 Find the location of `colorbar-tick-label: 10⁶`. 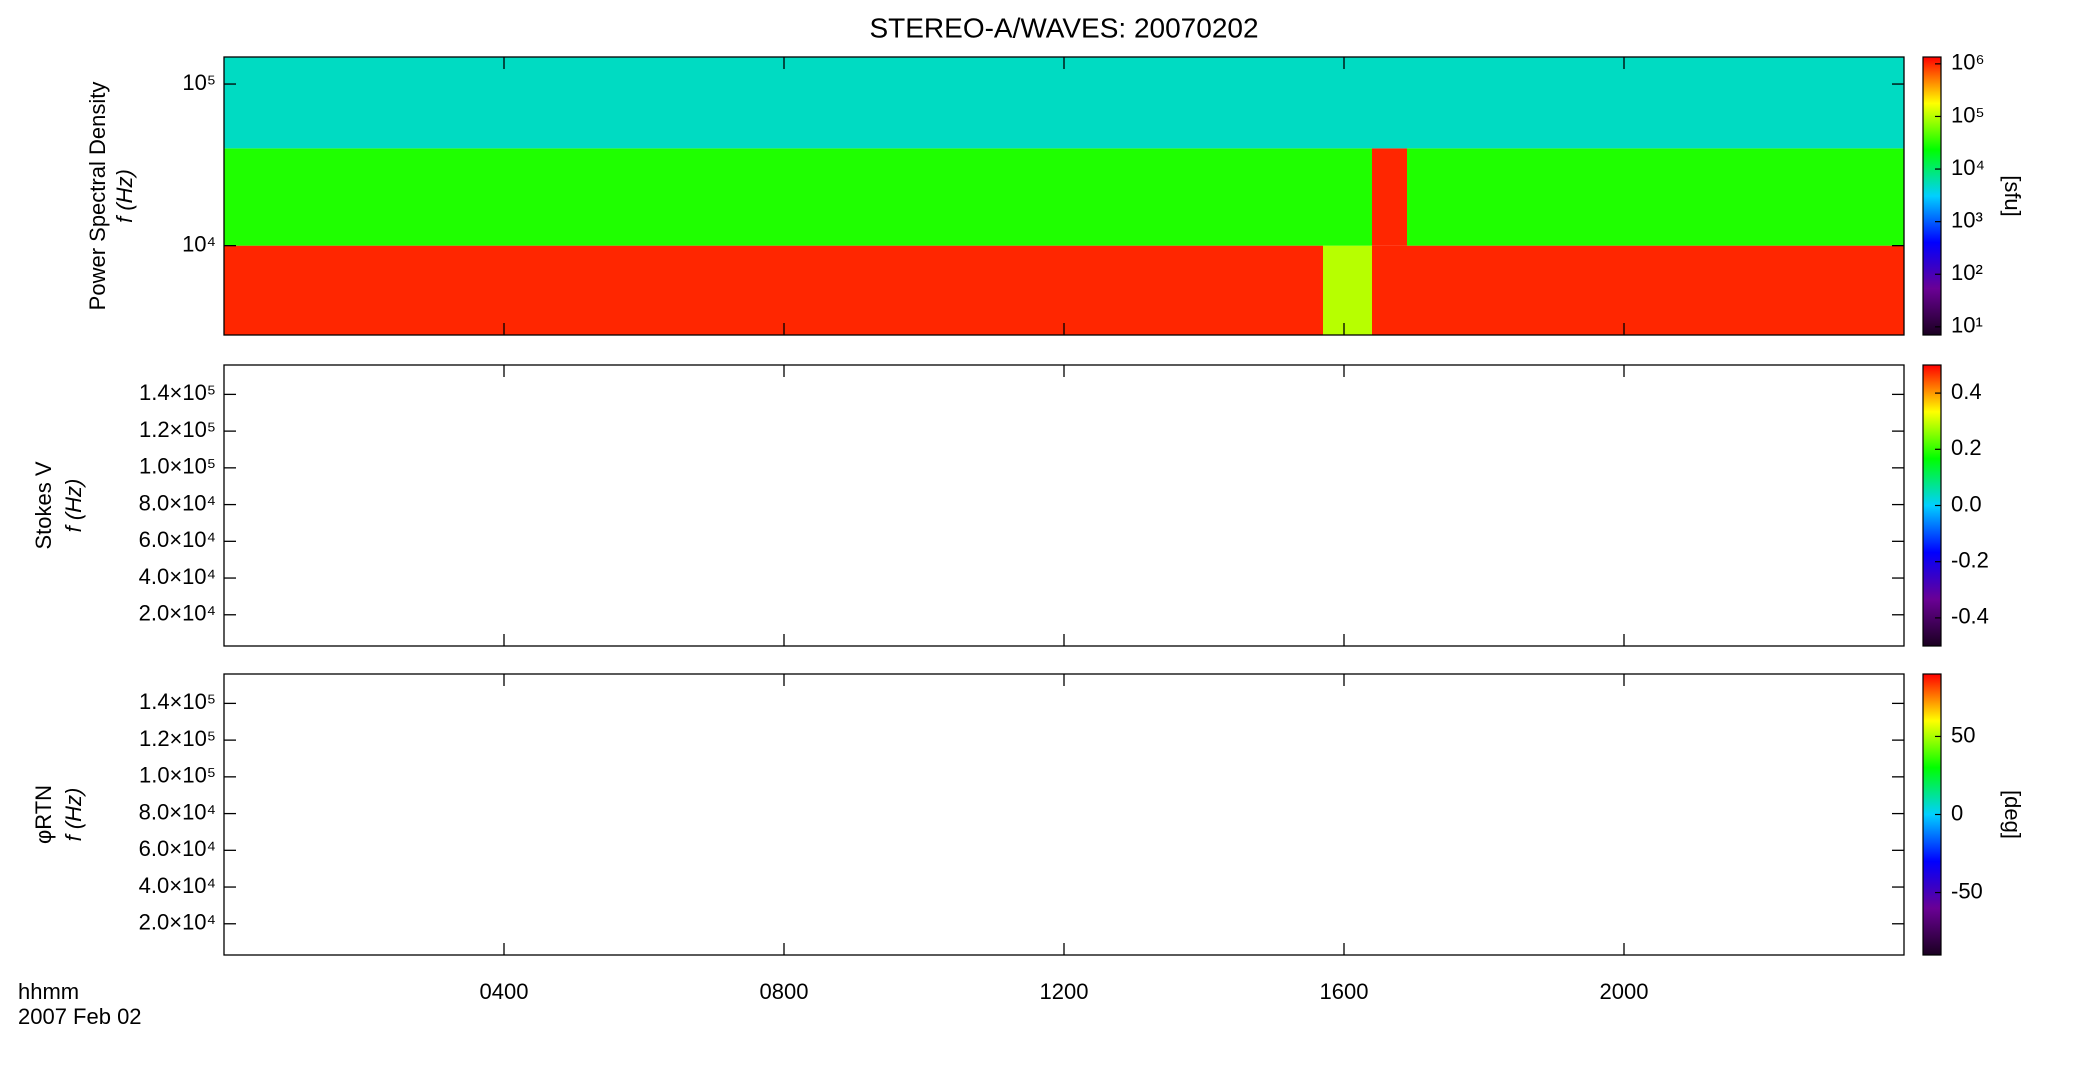

colorbar-tick-label: 10⁶ is located at coordinates (1968, 62).